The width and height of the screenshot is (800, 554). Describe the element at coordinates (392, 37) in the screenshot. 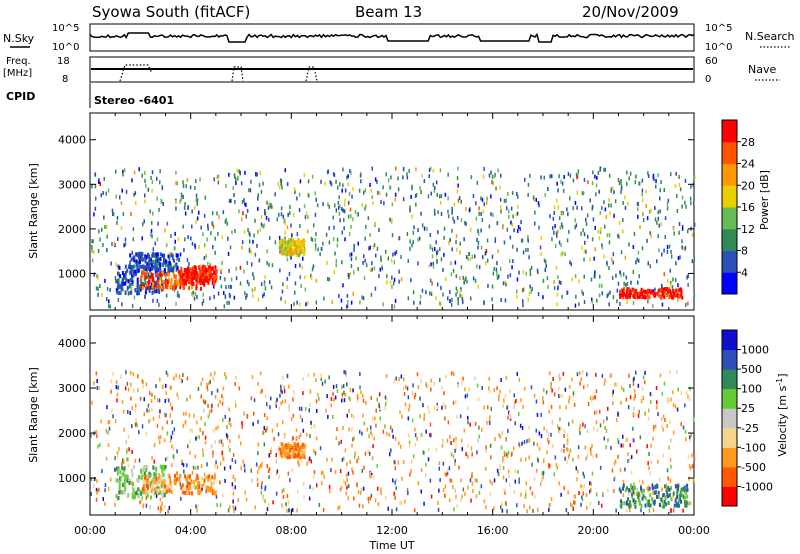

I see `noise-panel` at that location.